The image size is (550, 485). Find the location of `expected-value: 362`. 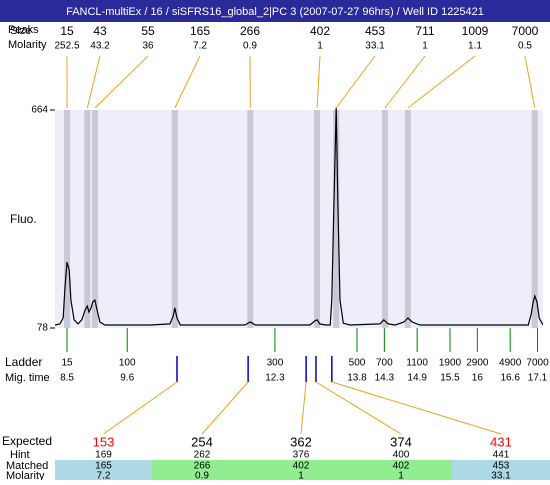

expected-value: 362 is located at coordinates (301, 441).